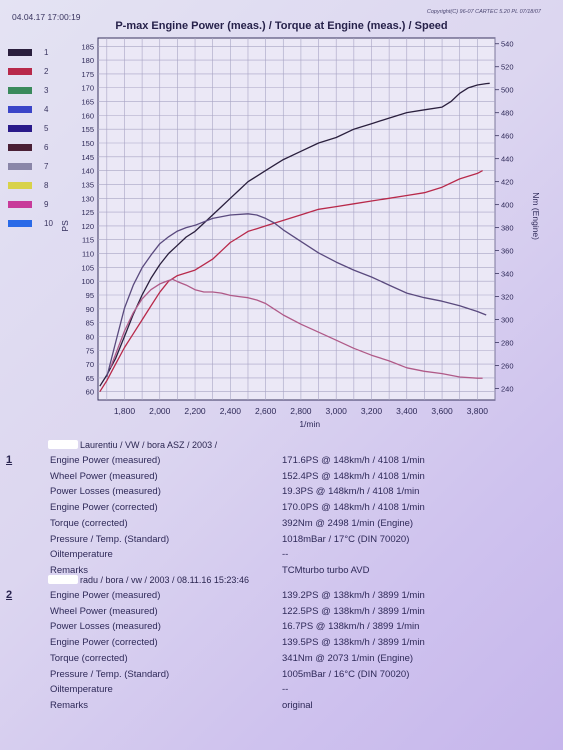  I want to click on x-tick-label: 3,200, so click(372, 411).